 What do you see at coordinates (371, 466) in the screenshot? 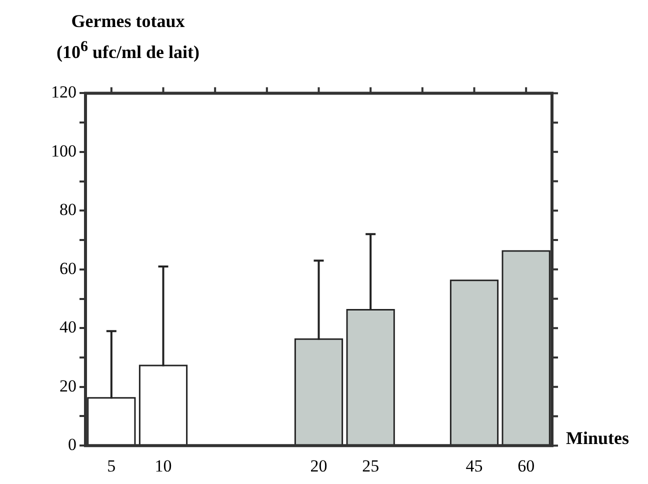
I see `x-tick-label: 25` at bounding box center [371, 466].